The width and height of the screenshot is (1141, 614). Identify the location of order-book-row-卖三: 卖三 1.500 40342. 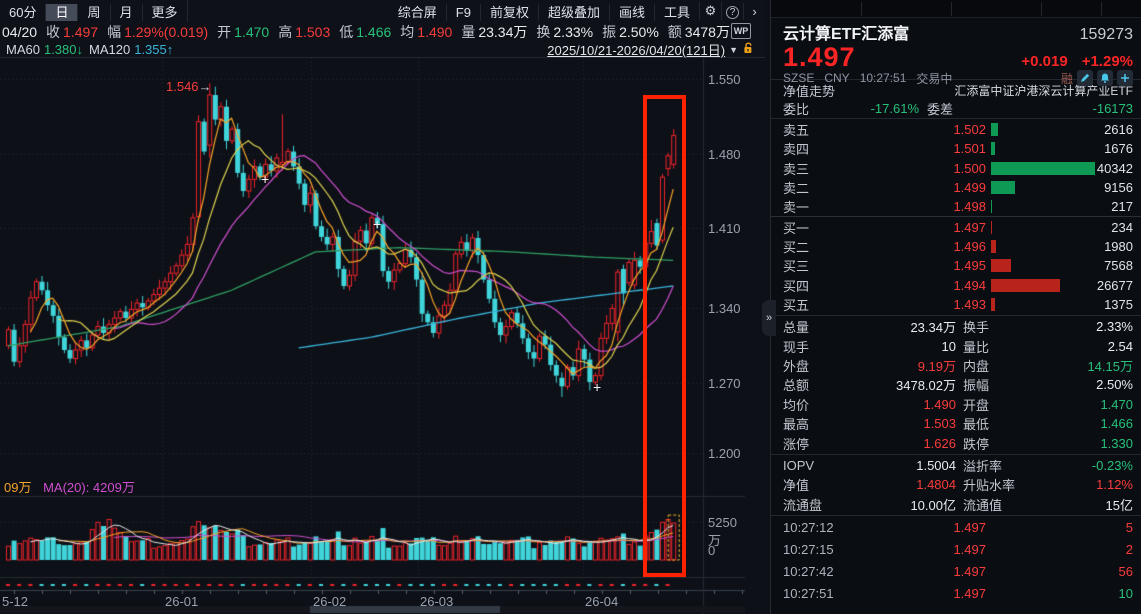
(958, 168).